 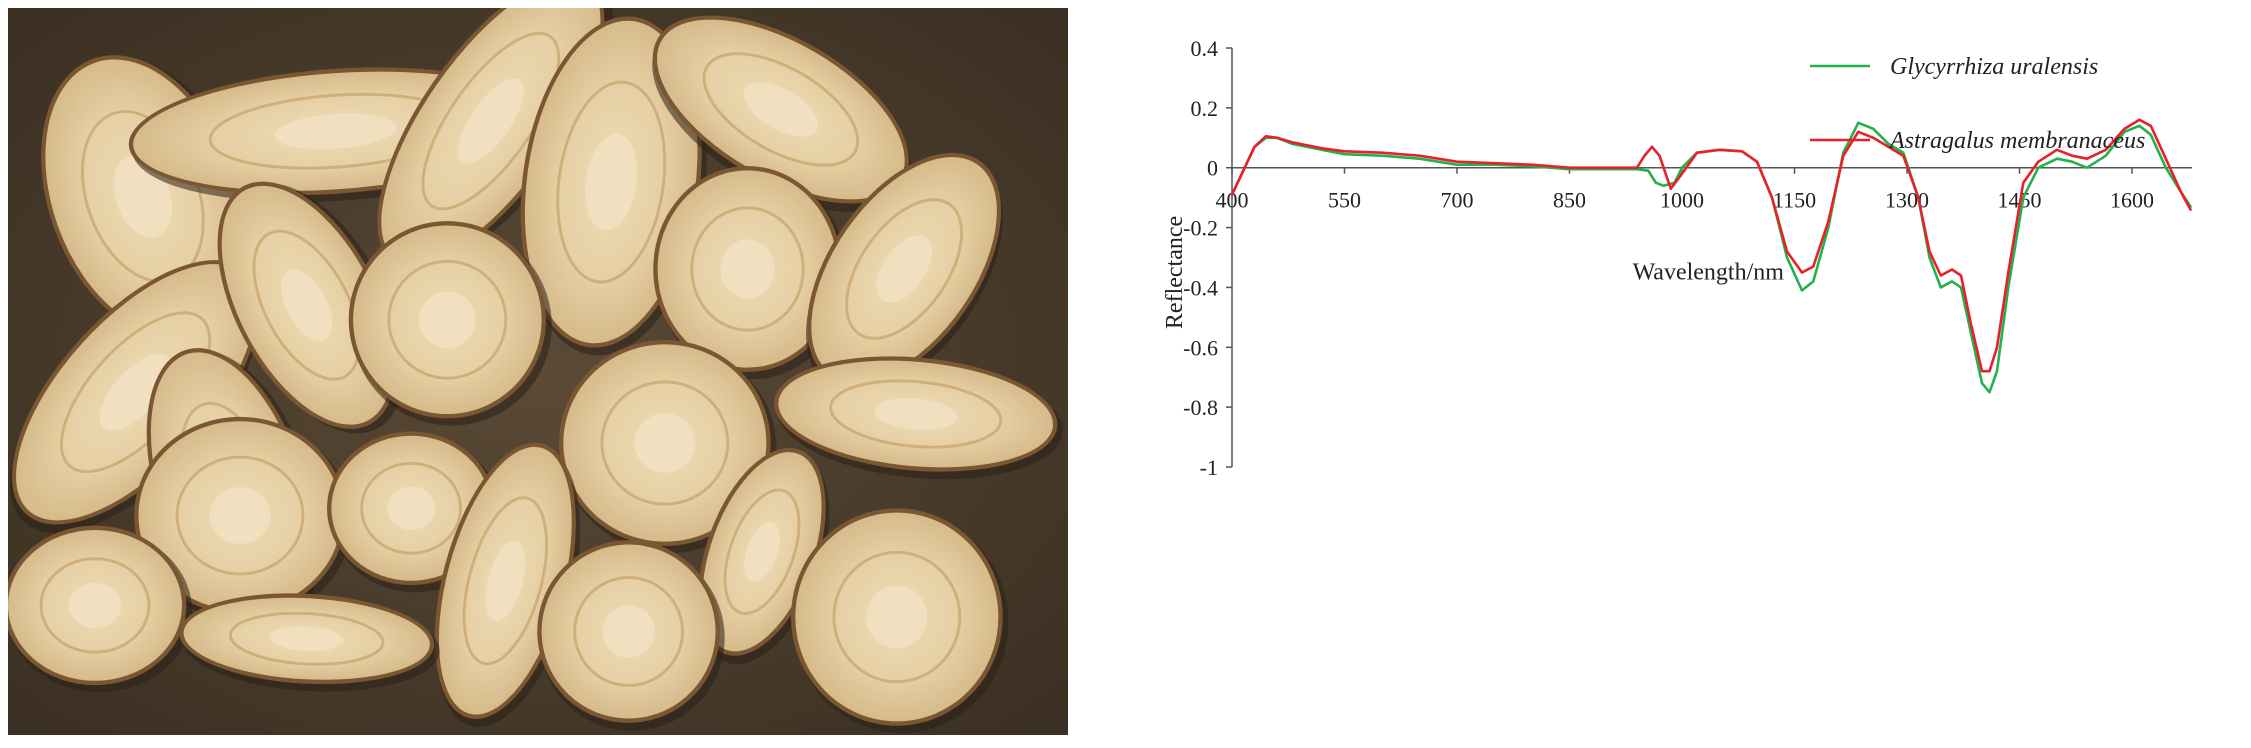 What do you see at coordinates (1794, 200) in the screenshot?
I see `x-tick-label: 1150` at bounding box center [1794, 200].